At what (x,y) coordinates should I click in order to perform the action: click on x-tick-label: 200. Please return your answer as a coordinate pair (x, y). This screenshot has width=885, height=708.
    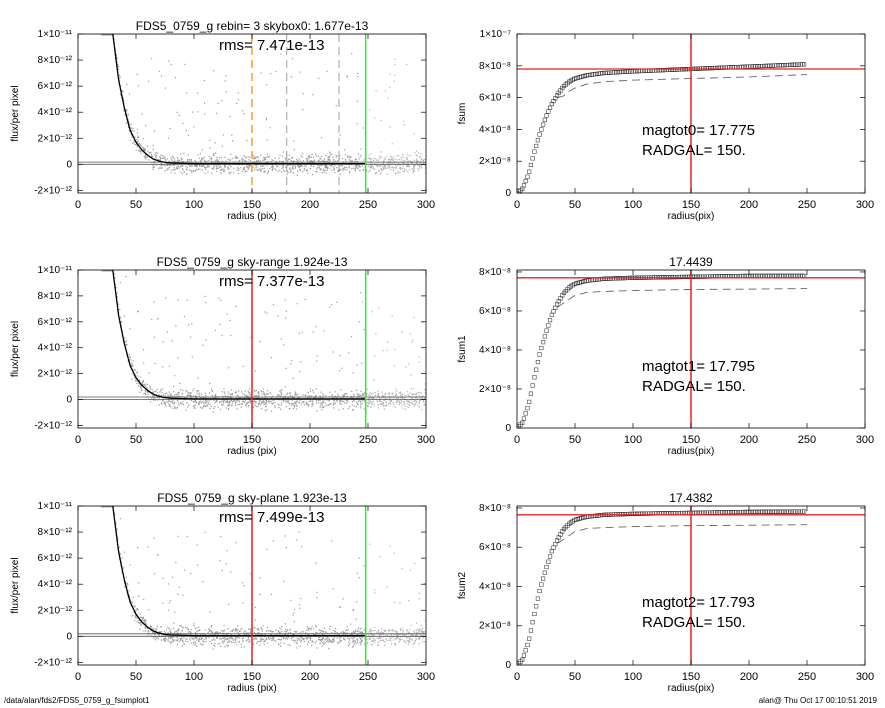
    Looking at the image, I should click on (310, 677).